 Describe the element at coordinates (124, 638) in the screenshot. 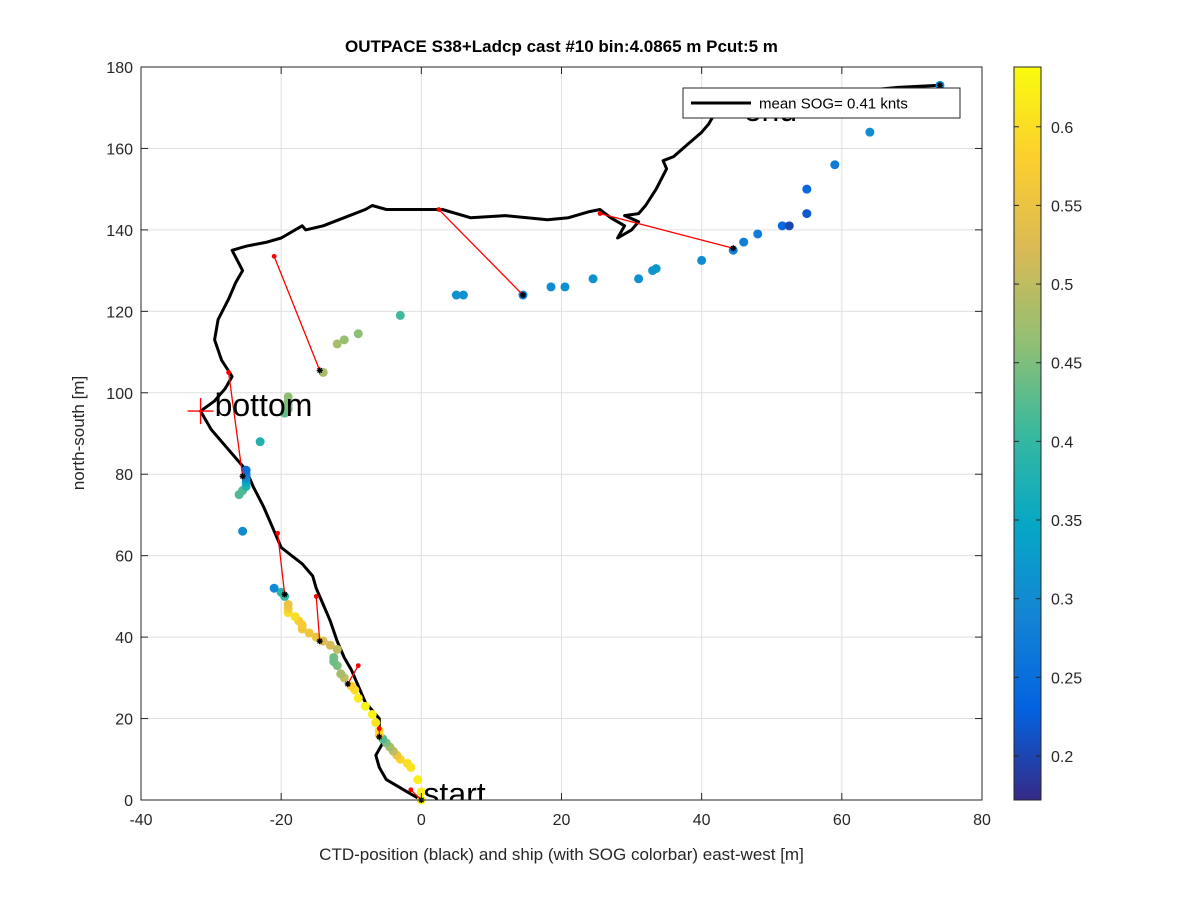

I see `y-tick-label: 40` at that location.